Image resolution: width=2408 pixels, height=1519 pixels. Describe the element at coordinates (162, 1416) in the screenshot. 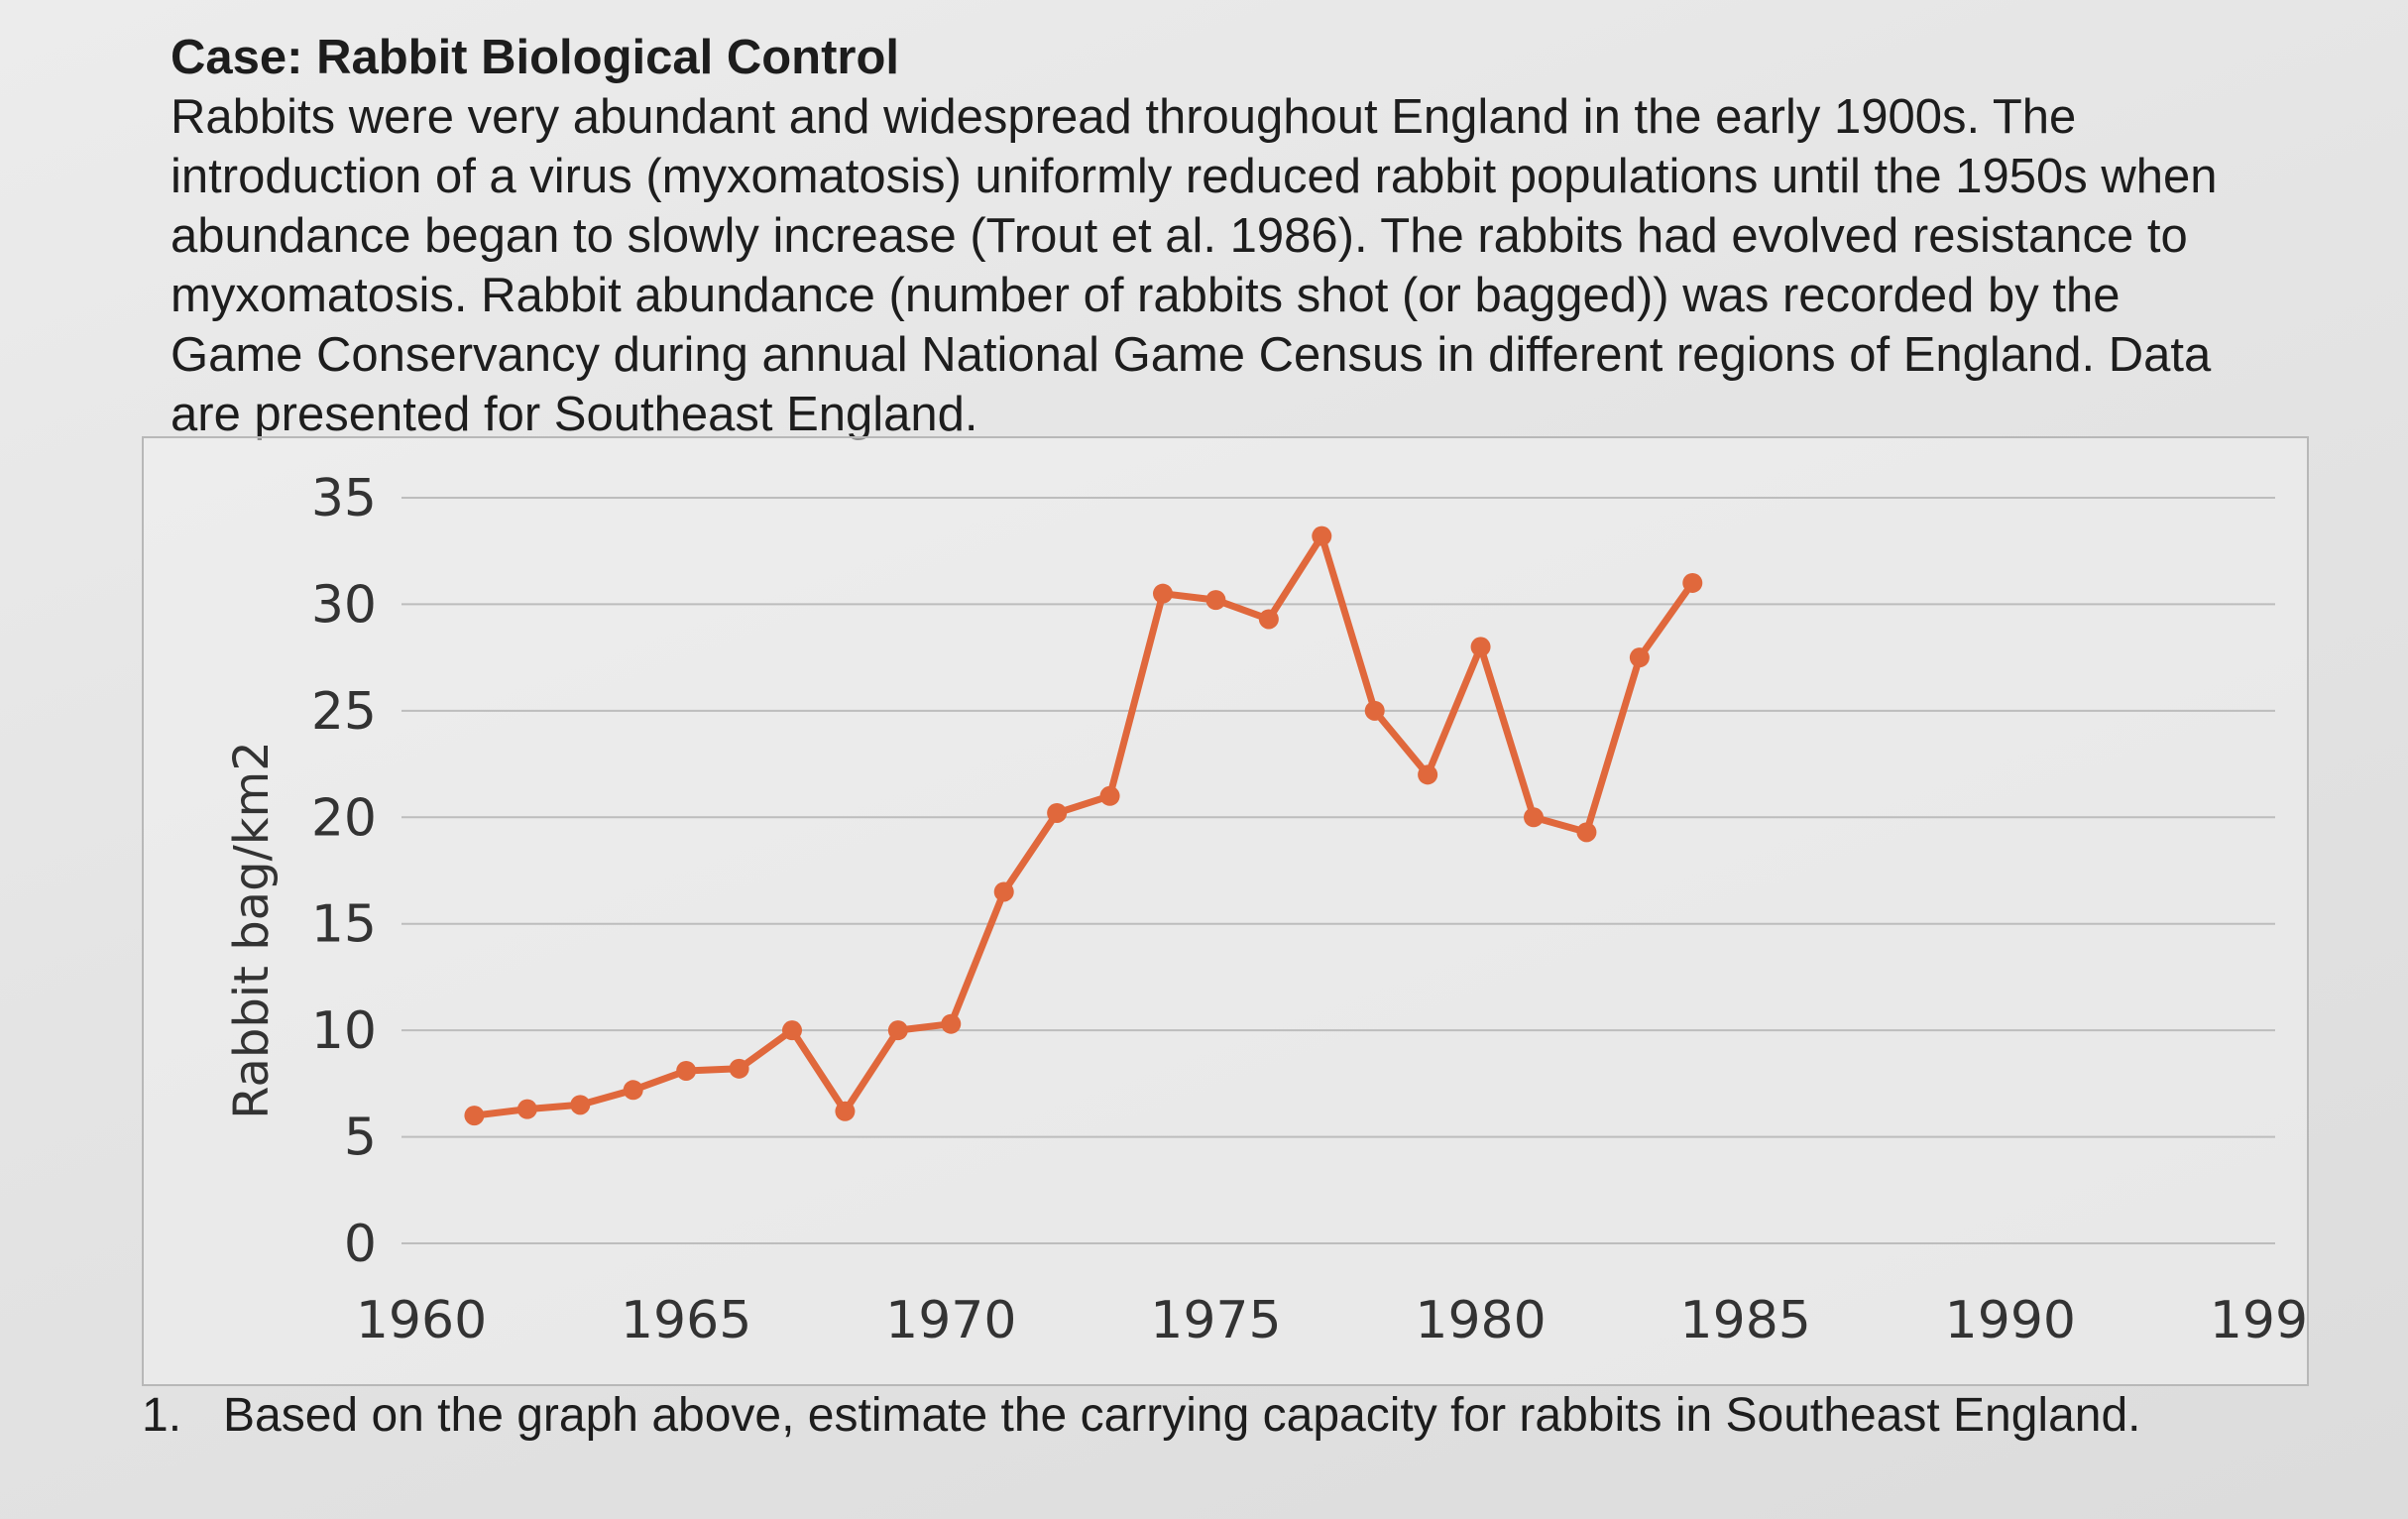

I see `question-number: 1.` at that location.